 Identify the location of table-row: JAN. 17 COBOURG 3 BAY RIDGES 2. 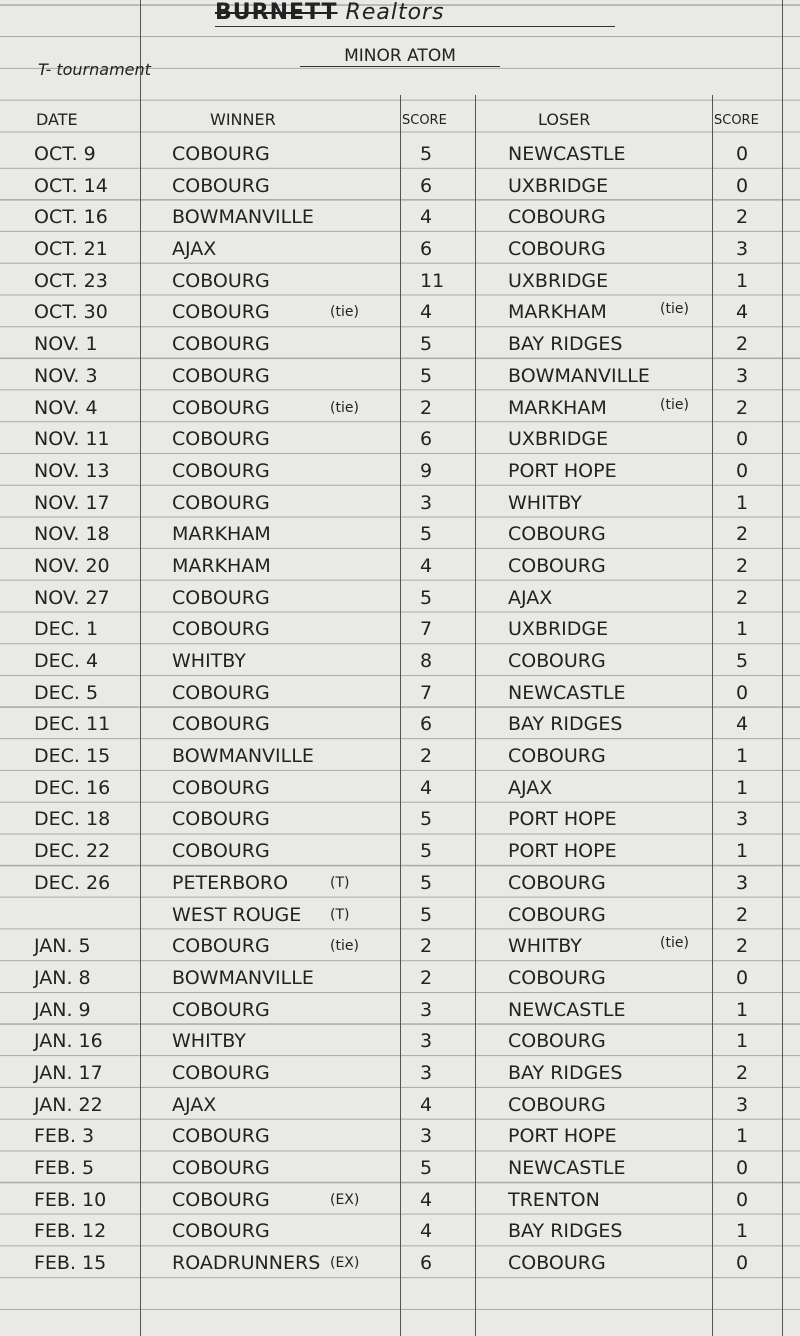
(395, 1072).